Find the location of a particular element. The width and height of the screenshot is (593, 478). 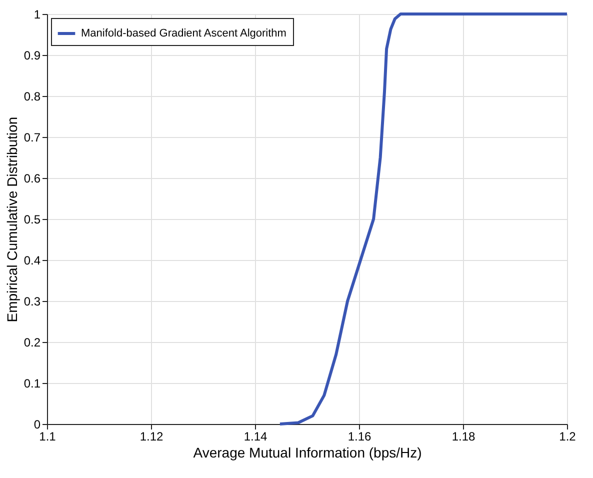

y-tick-label: 0.6 is located at coordinates (32, 179).